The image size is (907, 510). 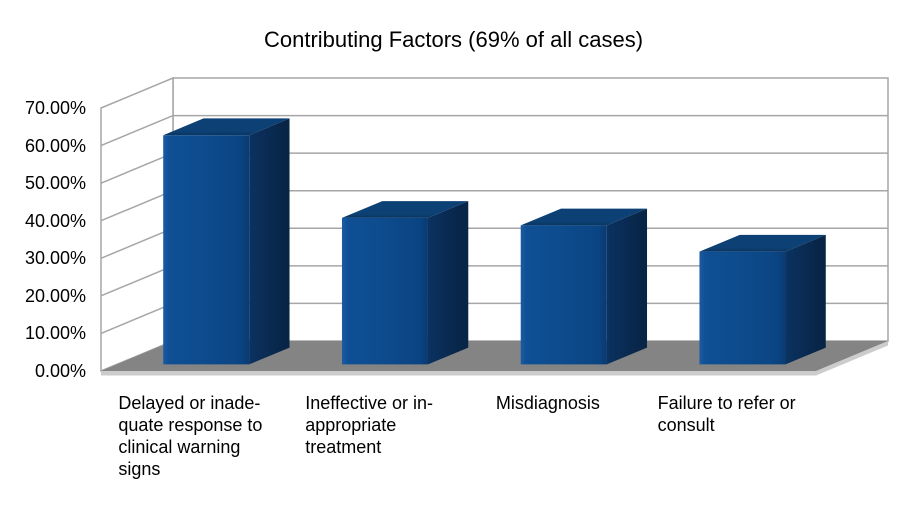 What do you see at coordinates (55, 258) in the screenshot?
I see `y-axis-label: 30.00%` at bounding box center [55, 258].